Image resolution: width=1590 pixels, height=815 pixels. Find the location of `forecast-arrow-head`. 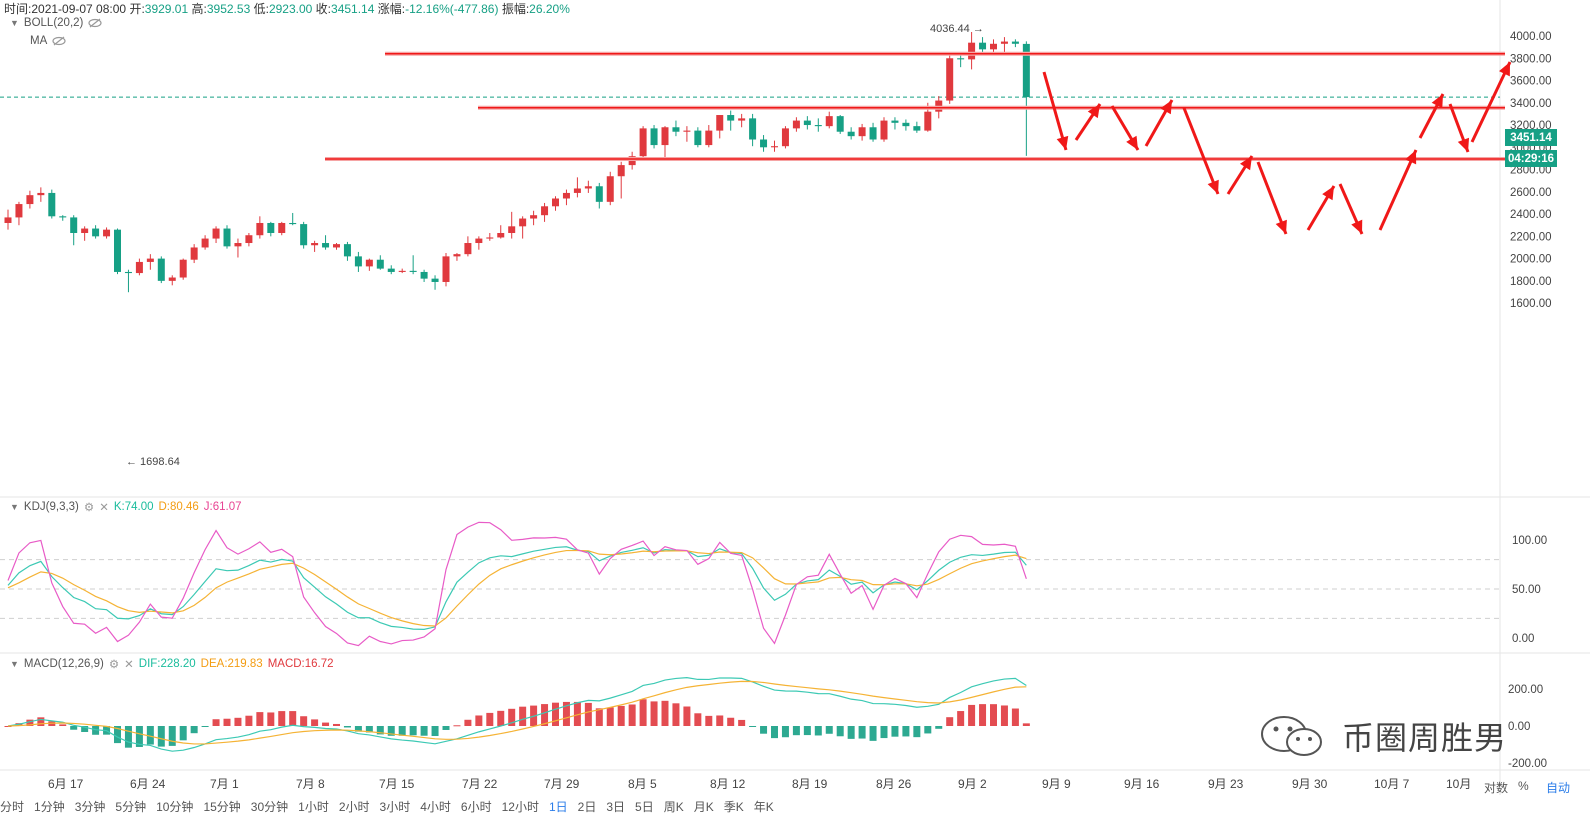

forecast-arrow-head is located at coordinates (1328, 193).